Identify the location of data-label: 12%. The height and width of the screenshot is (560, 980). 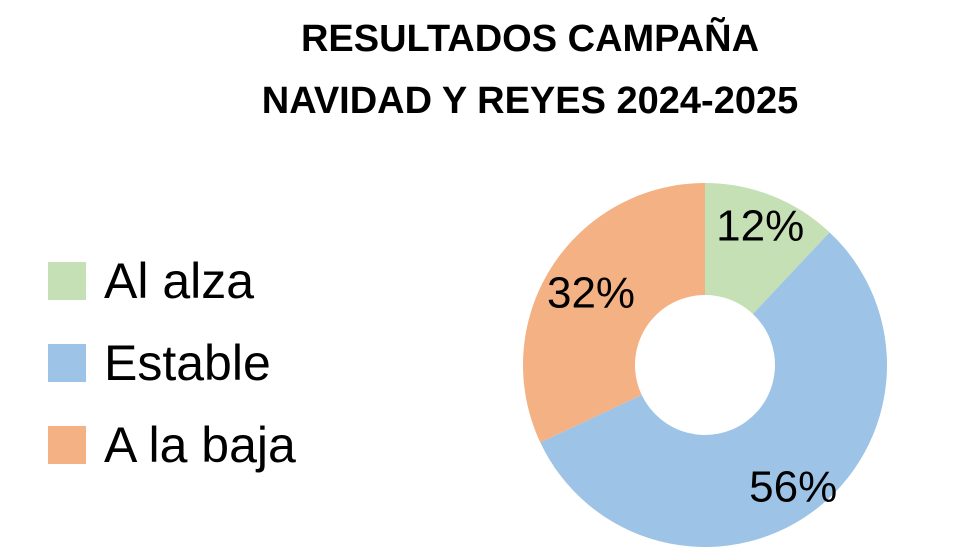
(760, 226).